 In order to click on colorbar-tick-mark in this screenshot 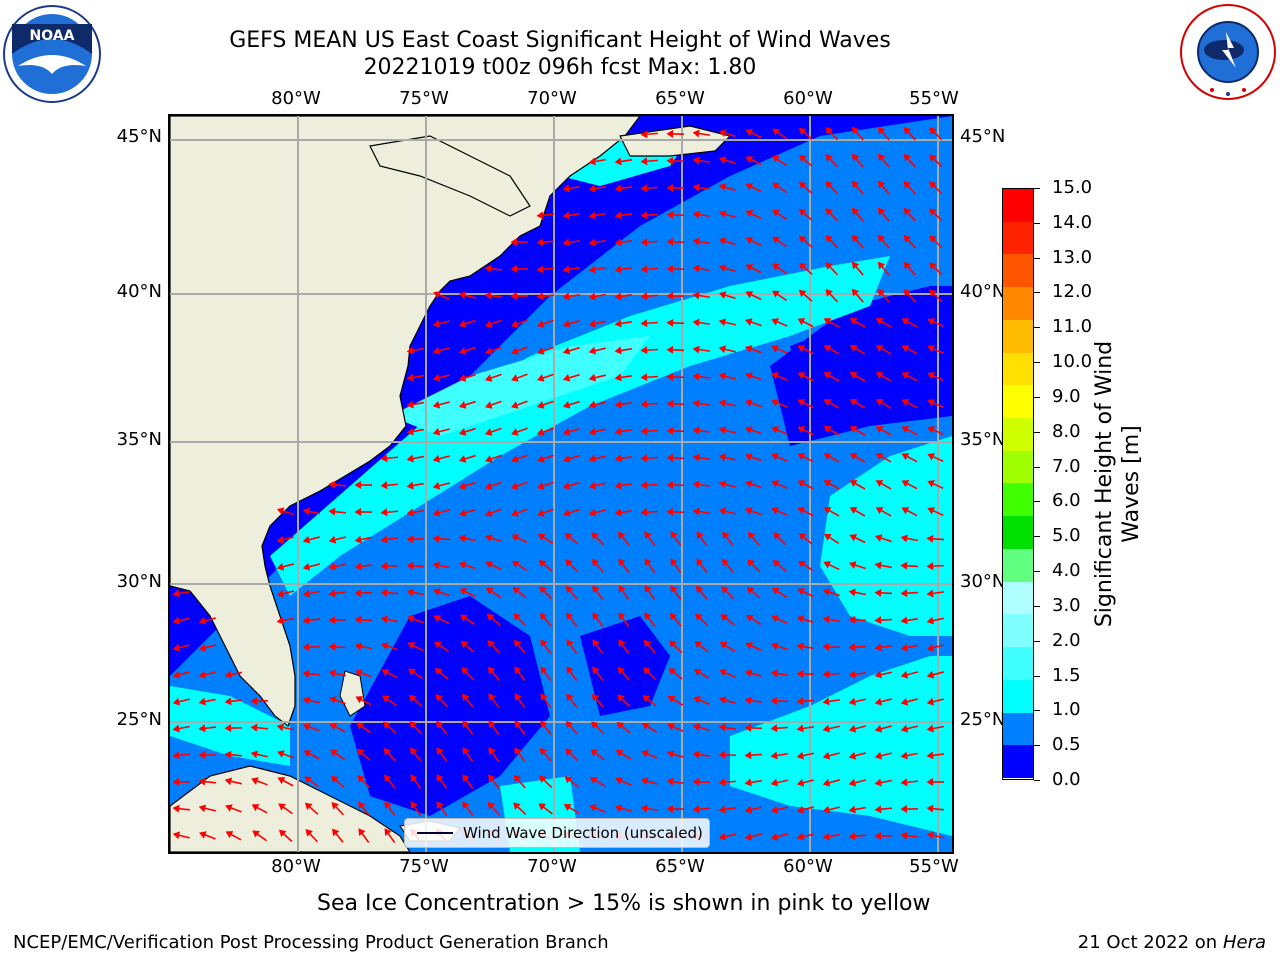, I will do `click(1037, 397)`.